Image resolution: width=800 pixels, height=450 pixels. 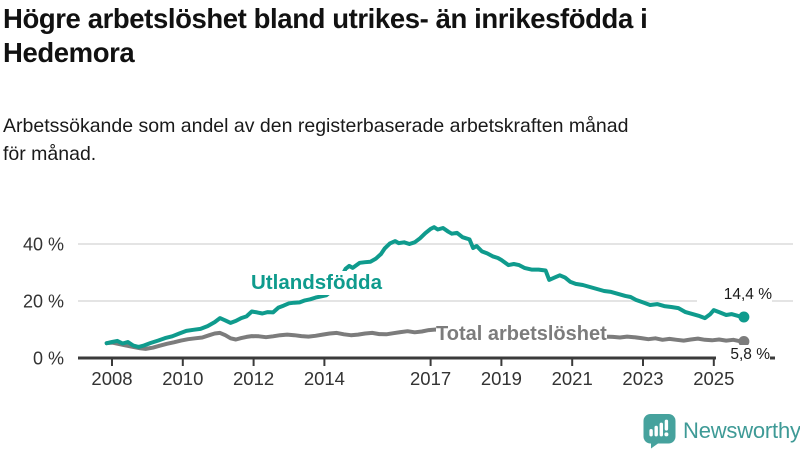 I want to click on x-tick-label-2012: 2012, so click(x=253, y=378).